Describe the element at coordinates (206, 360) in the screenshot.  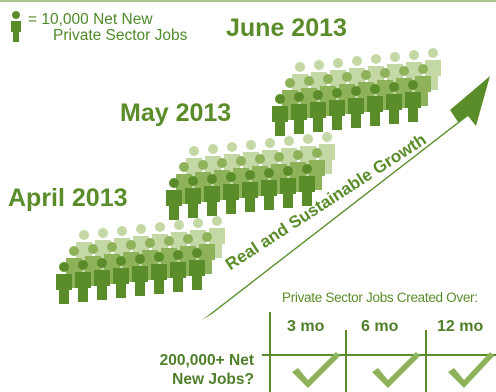
I see `row-label-line-1: 200,000+ Net` at that location.